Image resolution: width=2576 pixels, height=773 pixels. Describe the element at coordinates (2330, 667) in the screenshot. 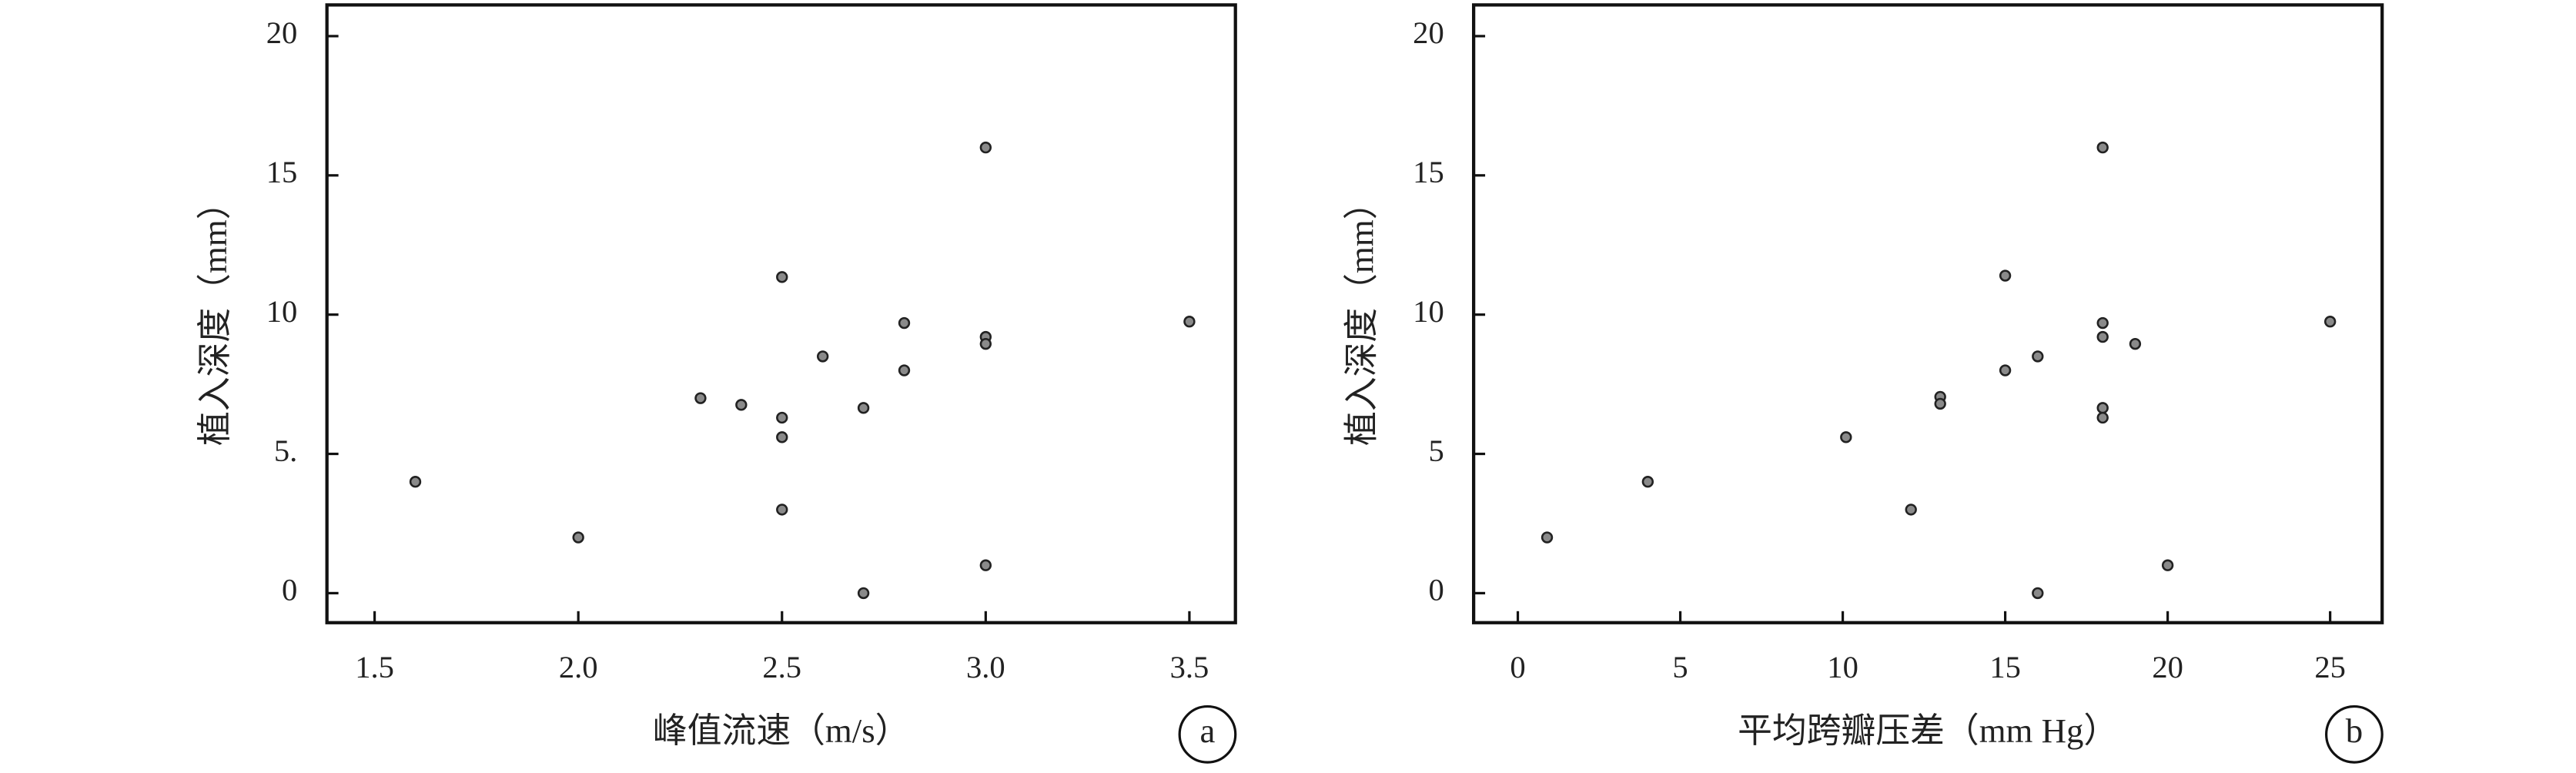

I see `x-tick-label: 25` at that location.